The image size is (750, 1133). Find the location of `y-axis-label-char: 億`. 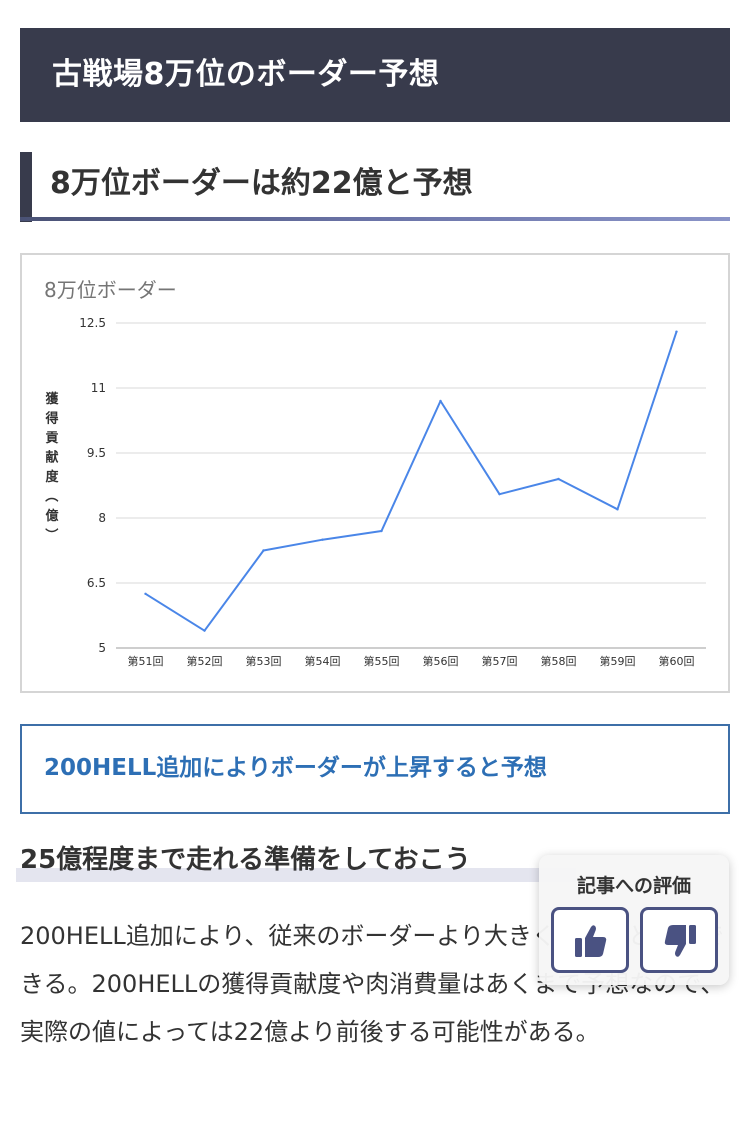

y-axis-label-char: 億 is located at coordinates (51, 516).